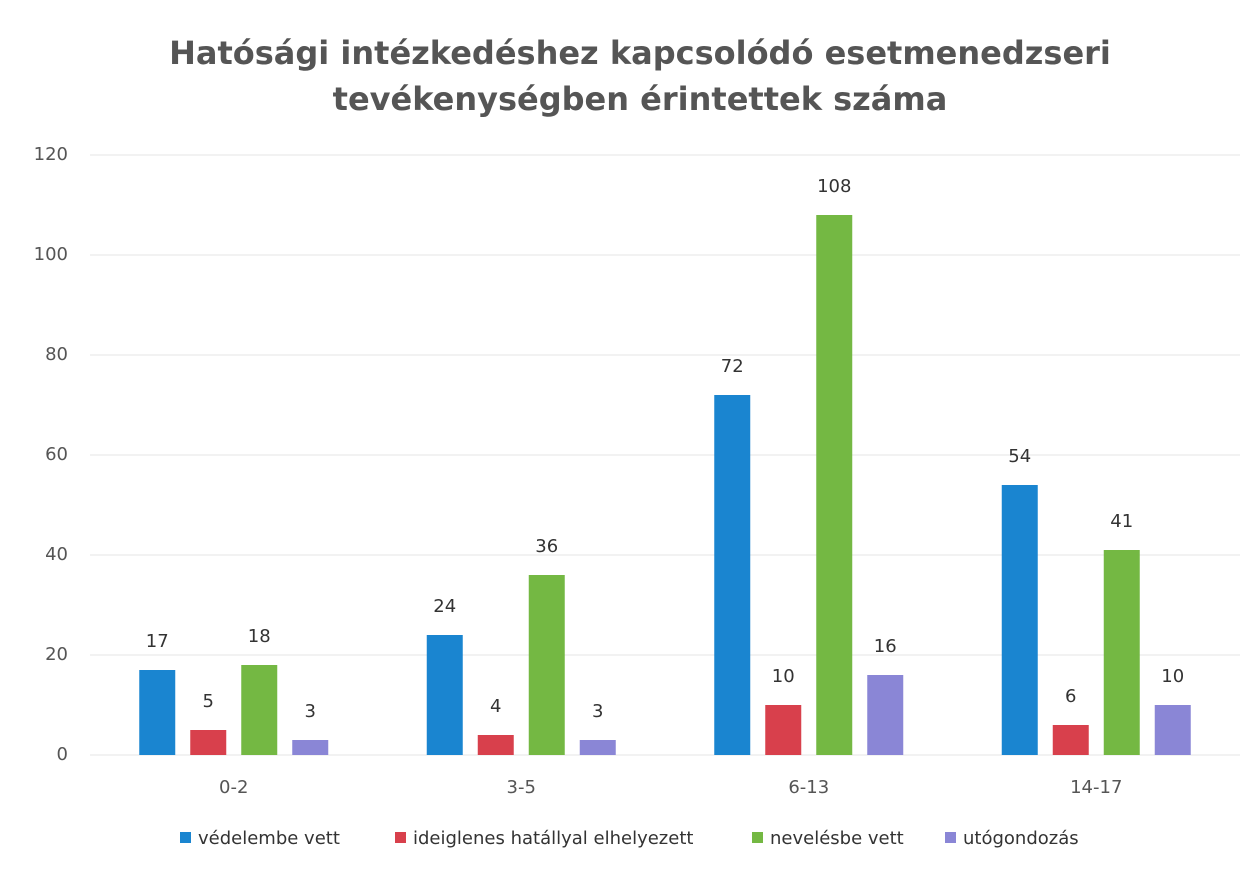 This screenshot has height=880, width=1255. What do you see at coordinates (62, 754) in the screenshot?
I see `y-tick-label: 0` at bounding box center [62, 754].